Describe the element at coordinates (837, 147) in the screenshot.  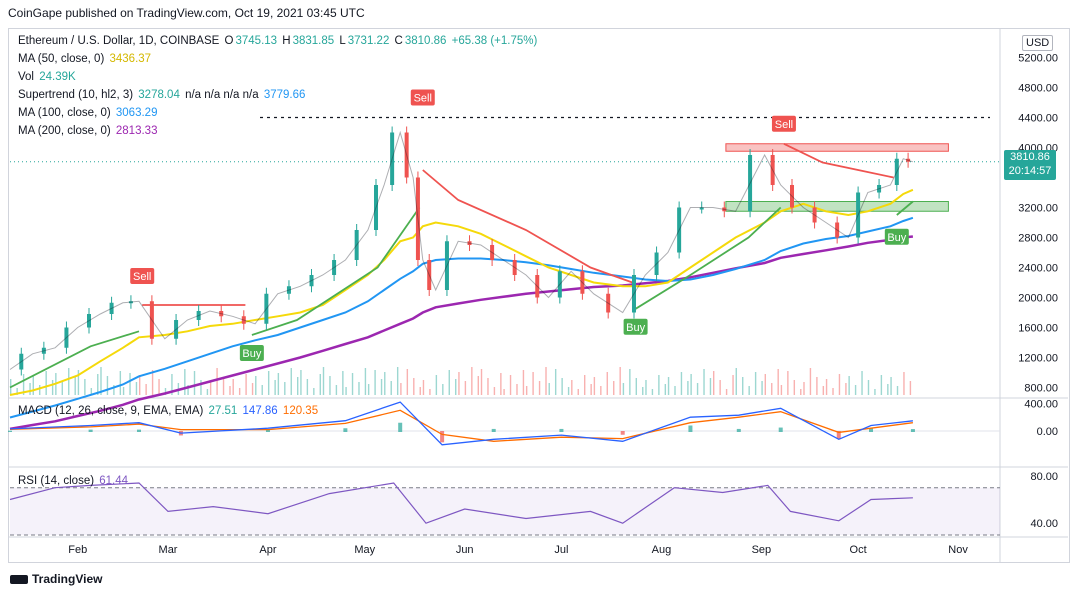
I see `resistance-zone` at that location.